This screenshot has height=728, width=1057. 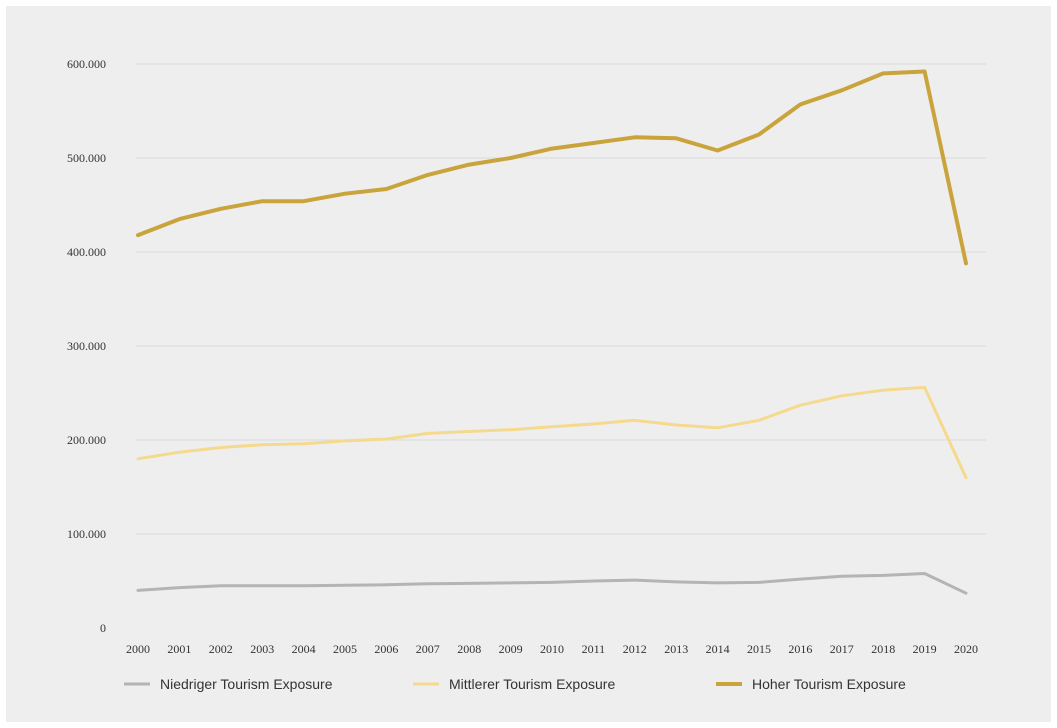 What do you see at coordinates (925, 649) in the screenshot?
I see `x-tick-label: 2019` at bounding box center [925, 649].